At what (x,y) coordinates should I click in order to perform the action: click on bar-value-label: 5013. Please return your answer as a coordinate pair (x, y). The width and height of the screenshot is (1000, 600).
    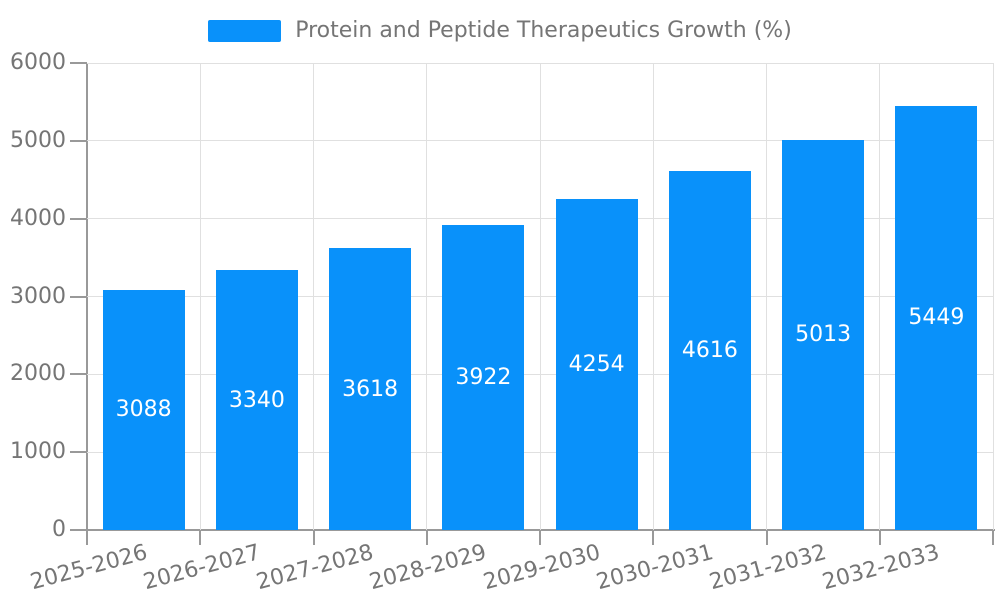
    Looking at the image, I should click on (823, 335).